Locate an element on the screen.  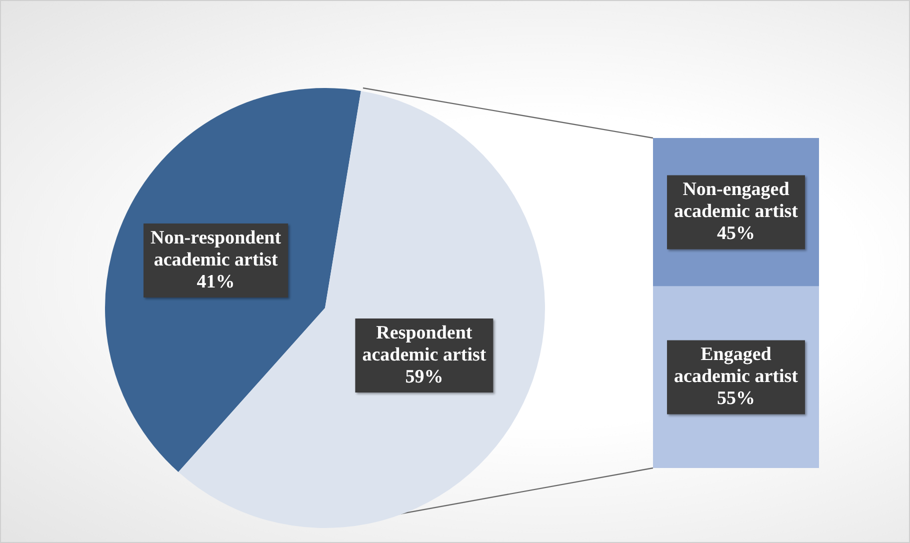
data-label: 45% is located at coordinates (736, 233).